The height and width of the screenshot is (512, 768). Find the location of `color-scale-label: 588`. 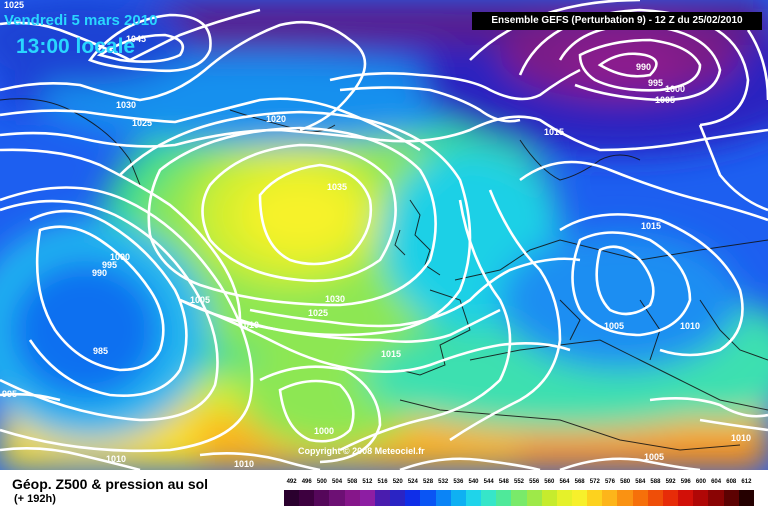

color-scale-label: 588 is located at coordinates (655, 482).